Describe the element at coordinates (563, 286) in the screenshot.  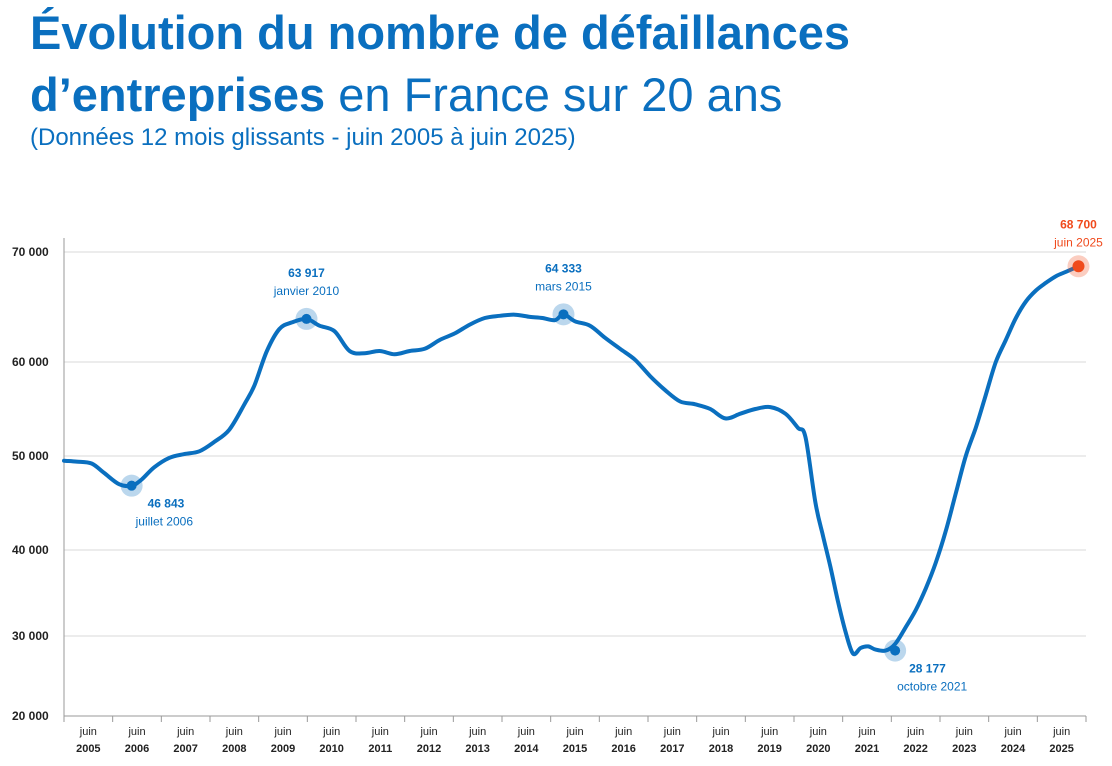
I see `annotation-date-2: mars 2015` at that location.